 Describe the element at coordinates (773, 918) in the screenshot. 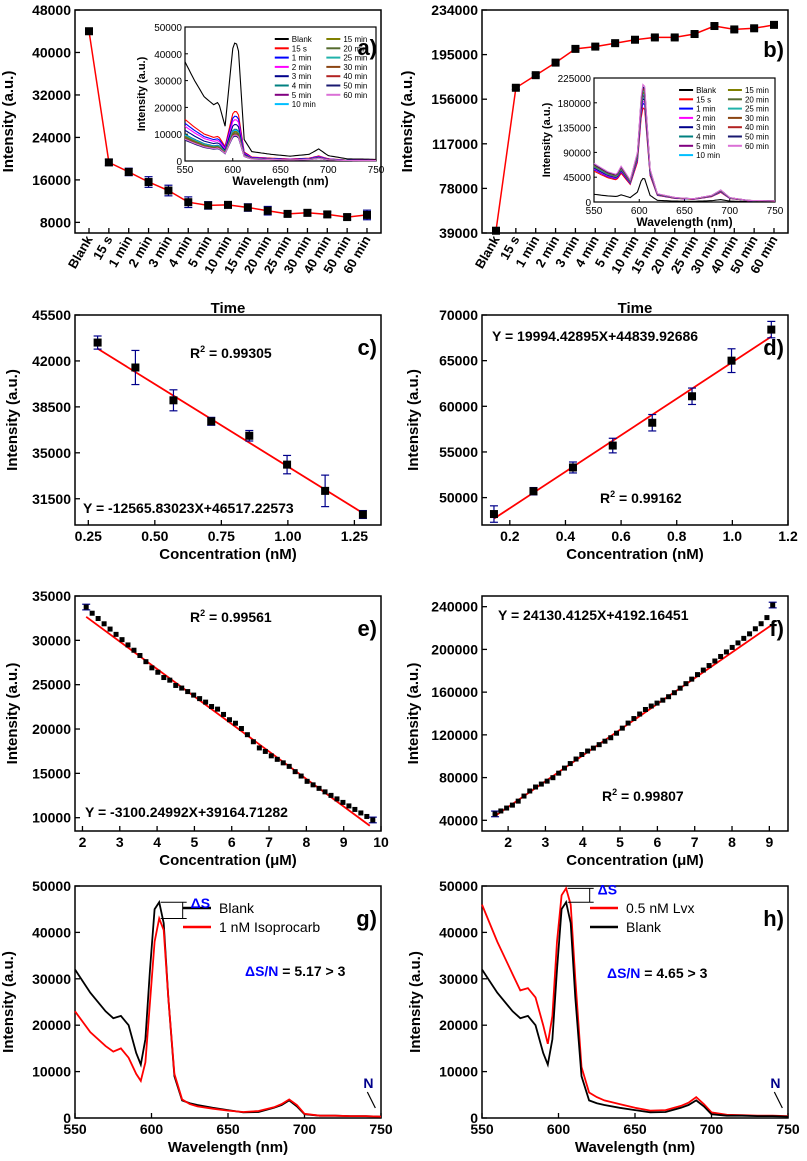

I see `panel-label: h)` at that location.